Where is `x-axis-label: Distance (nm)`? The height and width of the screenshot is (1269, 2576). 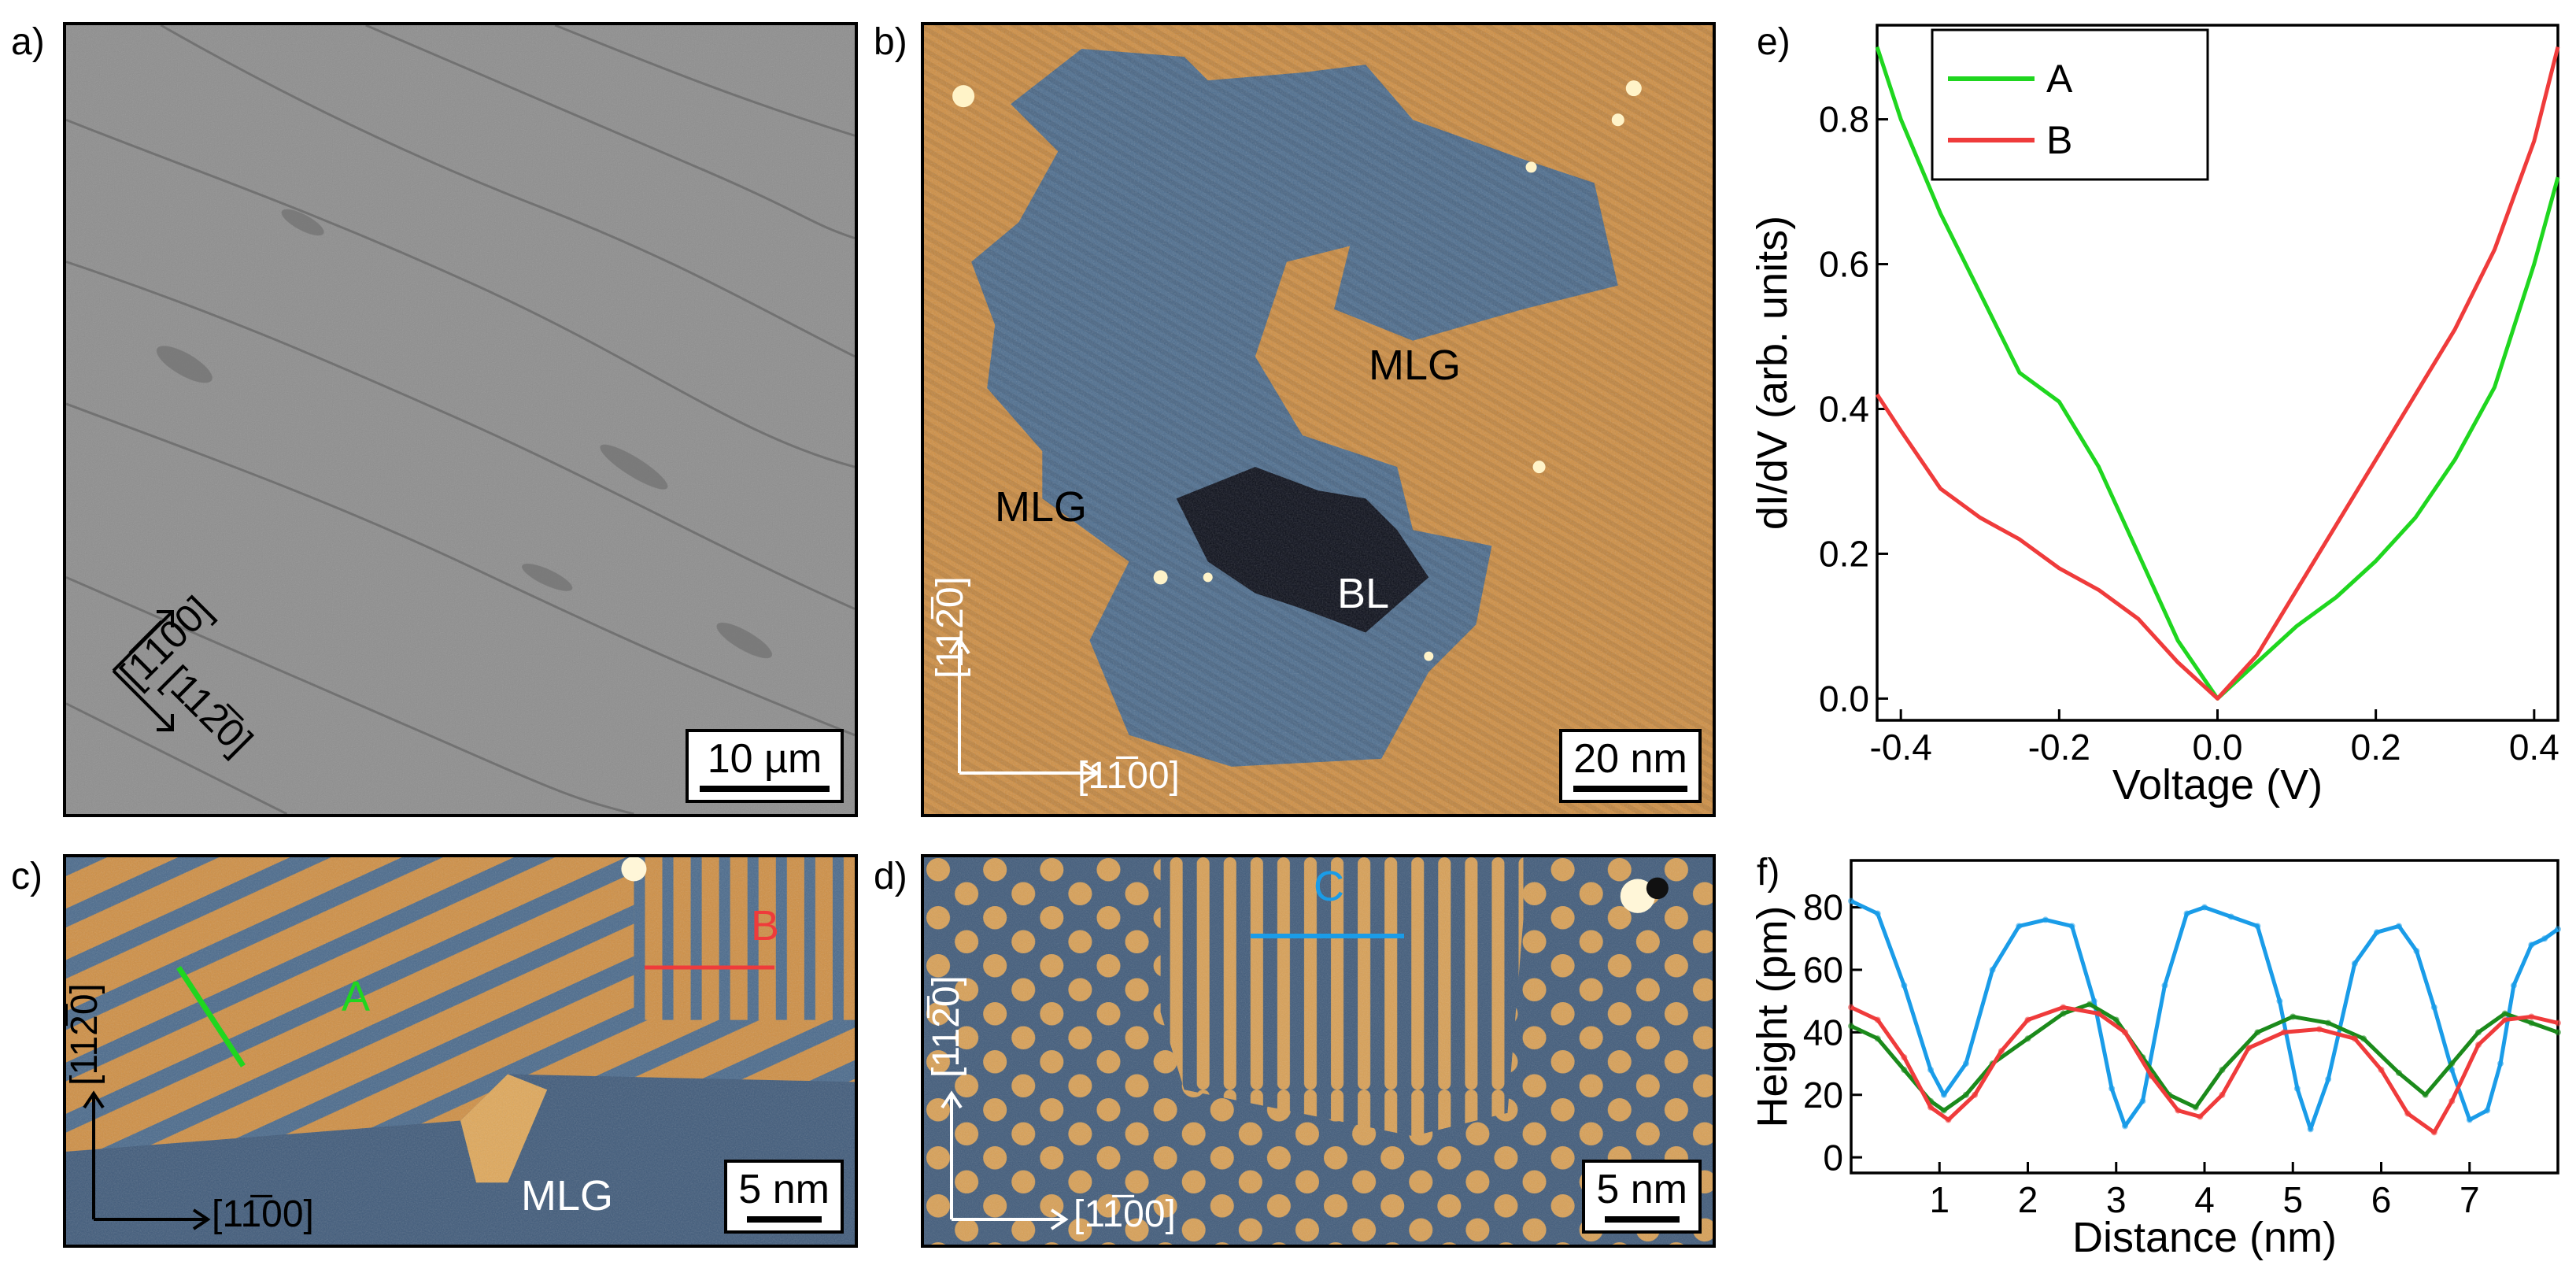 x-axis-label: Distance (nm) is located at coordinates (2204, 1237).